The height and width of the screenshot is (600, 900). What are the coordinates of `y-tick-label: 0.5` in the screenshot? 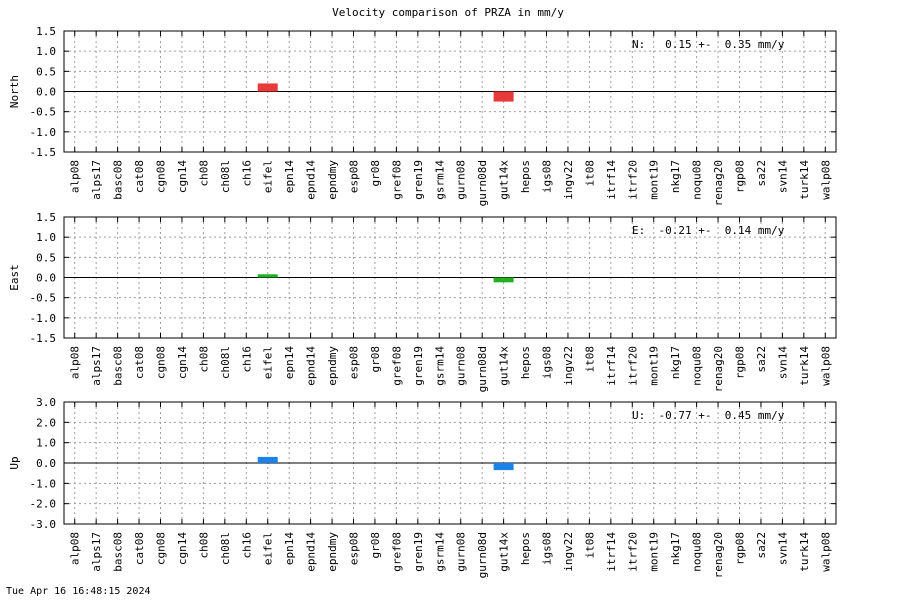 It's located at (46, 71).